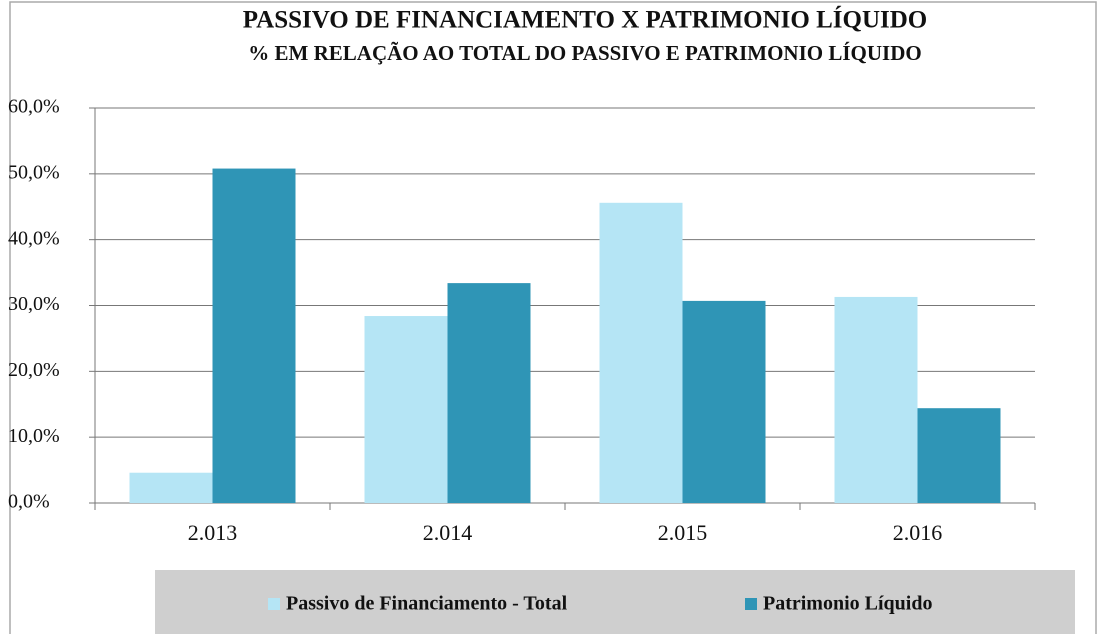 Image resolution: width=1098 pixels, height=634 pixels. Describe the element at coordinates (847, 604) in the screenshot. I see `legend-label: Patrimonio Líquido` at that location.